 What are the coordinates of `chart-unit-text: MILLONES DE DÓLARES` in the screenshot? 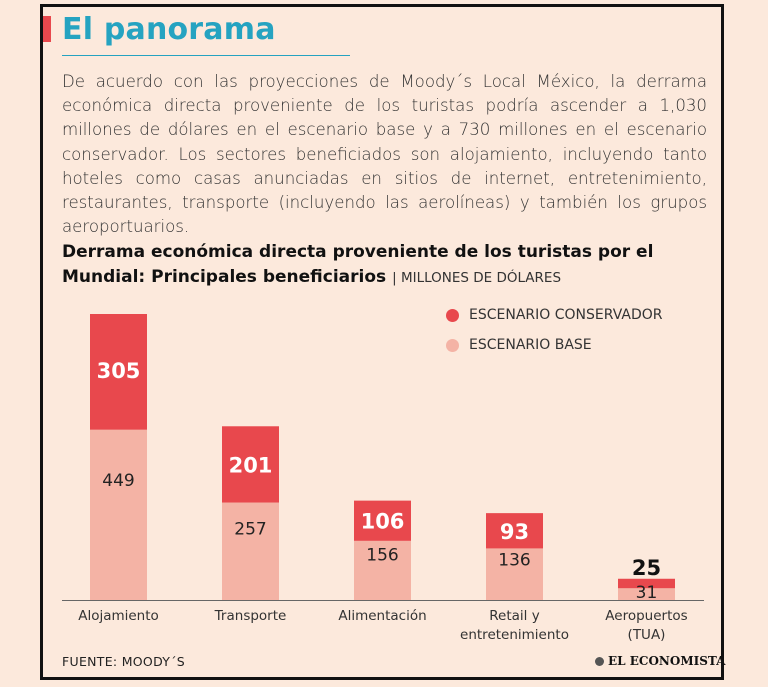 It's located at (481, 278).